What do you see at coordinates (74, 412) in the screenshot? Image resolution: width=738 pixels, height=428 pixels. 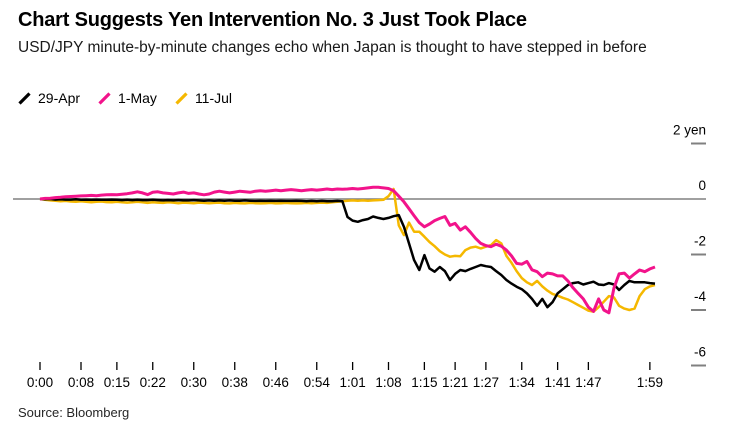 I see `source-attribution: Source: Bloomberg` at bounding box center [74, 412].